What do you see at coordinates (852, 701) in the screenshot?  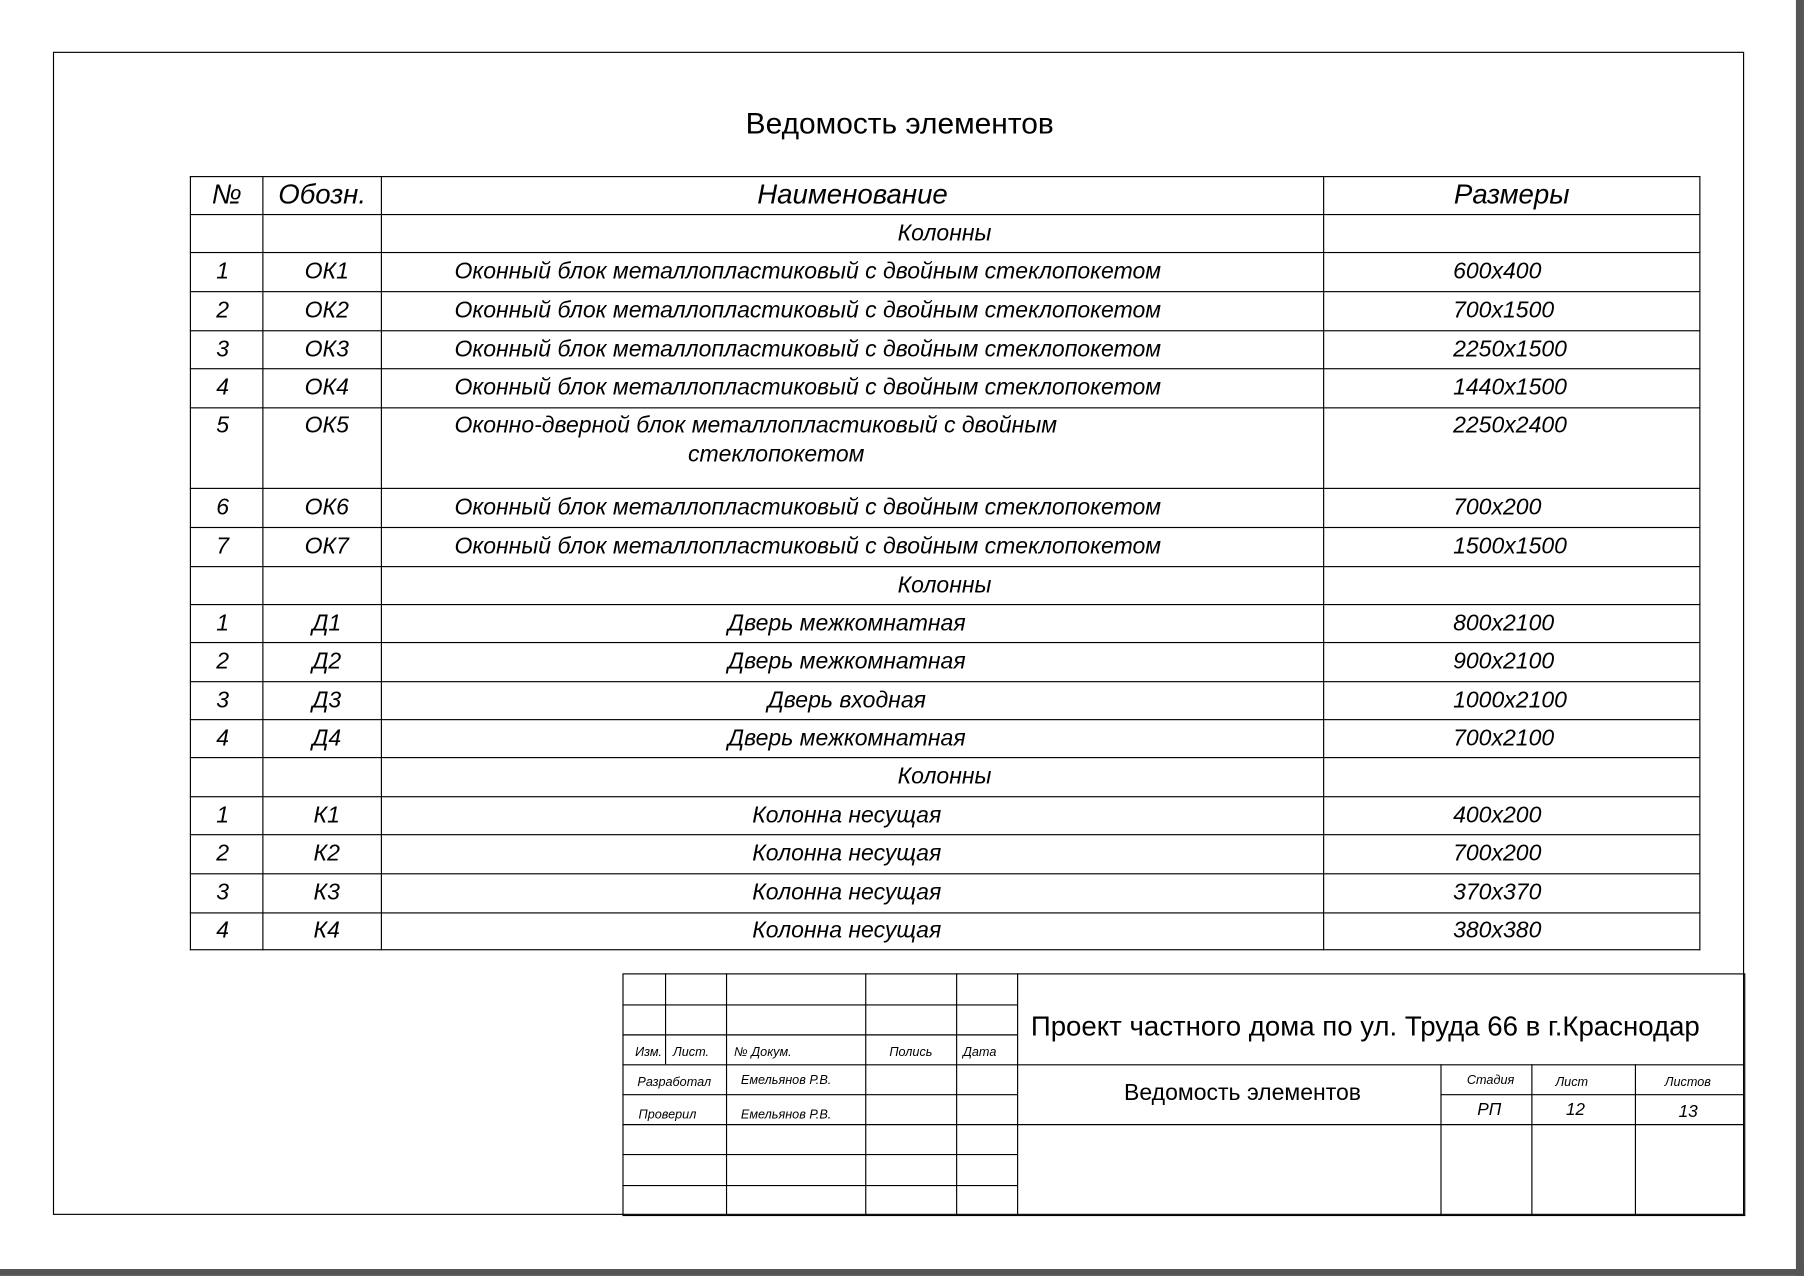 I see `cell-name: Дверь входная` at bounding box center [852, 701].